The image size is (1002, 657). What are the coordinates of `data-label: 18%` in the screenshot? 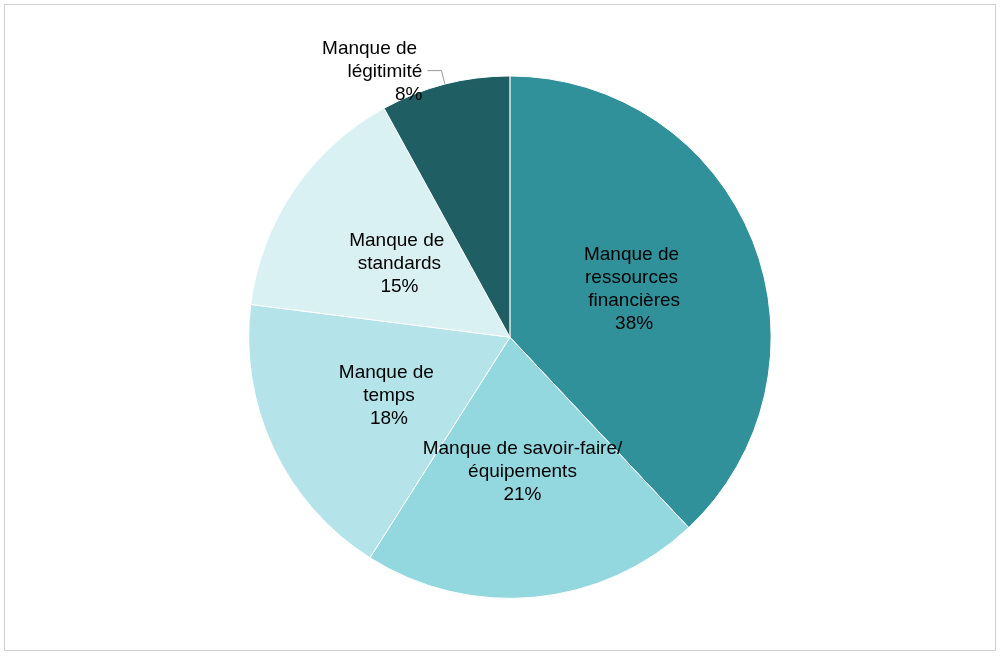 It's located at (389, 417).